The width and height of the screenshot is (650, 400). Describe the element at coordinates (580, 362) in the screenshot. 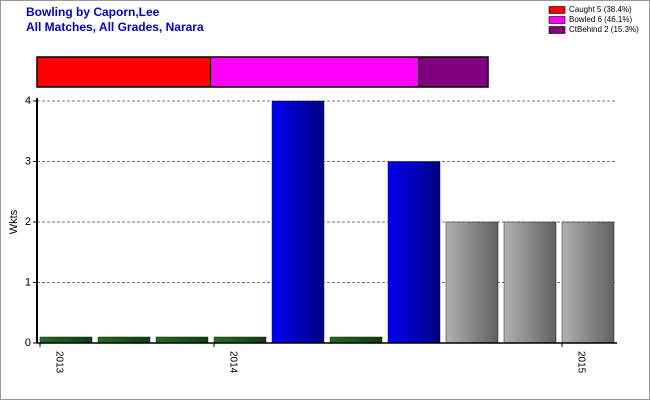

I see `x-tick-label: 2015` at that location.